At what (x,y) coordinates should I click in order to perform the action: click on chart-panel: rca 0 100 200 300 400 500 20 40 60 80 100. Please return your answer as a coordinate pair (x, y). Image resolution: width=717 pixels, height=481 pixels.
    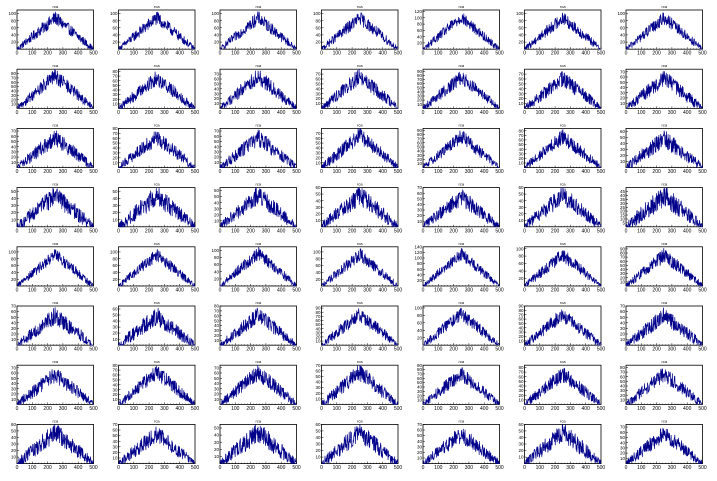
    Looking at the image, I should click on (560, 30).